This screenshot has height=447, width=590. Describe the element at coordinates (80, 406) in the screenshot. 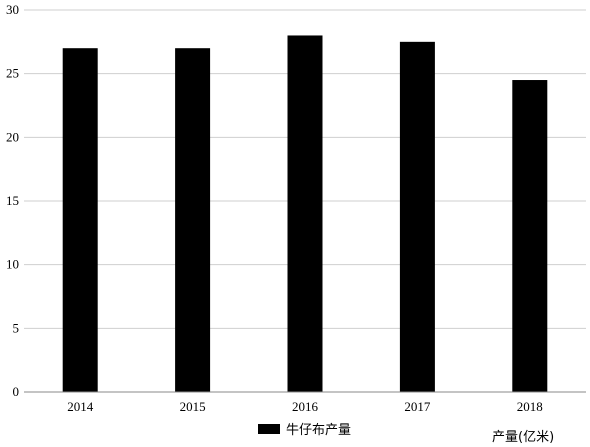

I see `x-tick-label: 2014` at that location.